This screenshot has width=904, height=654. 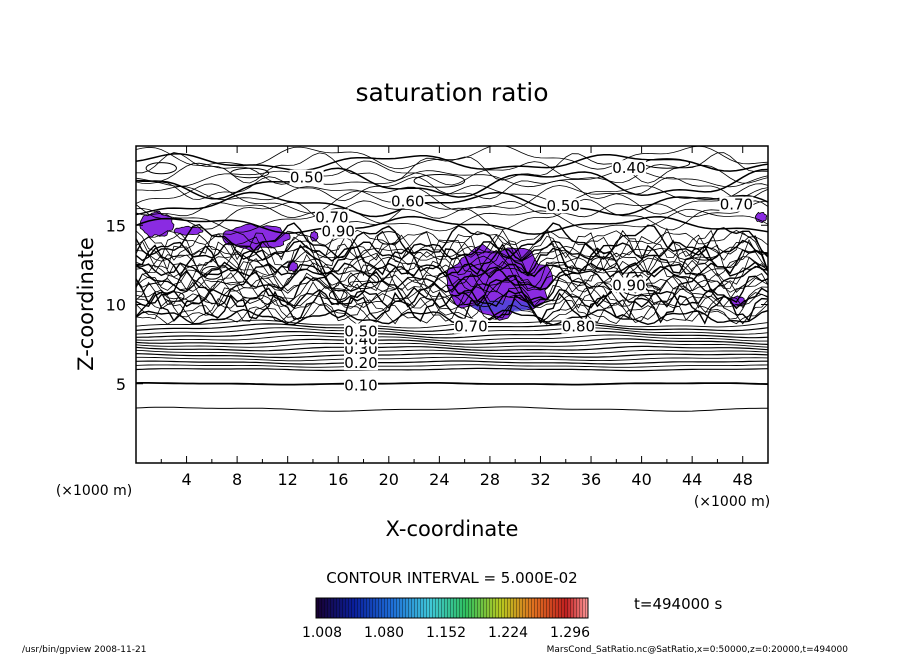 What do you see at coordinates (407, 201) in the screenshot?
I see `contour-label: 0.60` at bounding box center [407, 201].